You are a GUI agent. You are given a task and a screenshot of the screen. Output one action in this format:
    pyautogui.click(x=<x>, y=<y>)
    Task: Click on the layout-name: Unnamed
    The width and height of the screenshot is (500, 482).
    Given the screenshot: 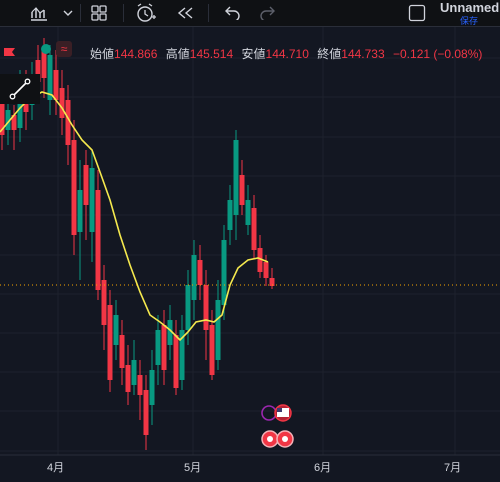 What is the action you would take?
    pyautogui.click(x=470, y=7)
    